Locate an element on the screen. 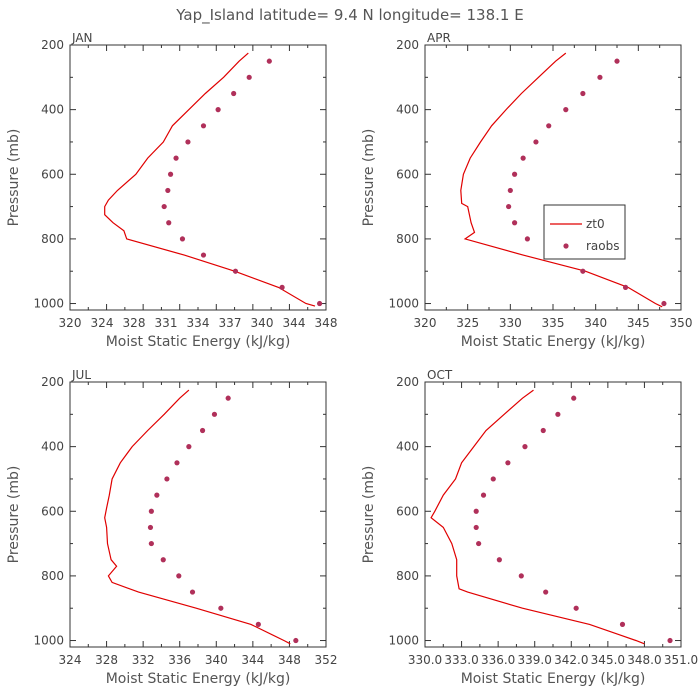 The image size is (700, 700). x-tick-label: 348.0 is located at coordinates (644, 660).